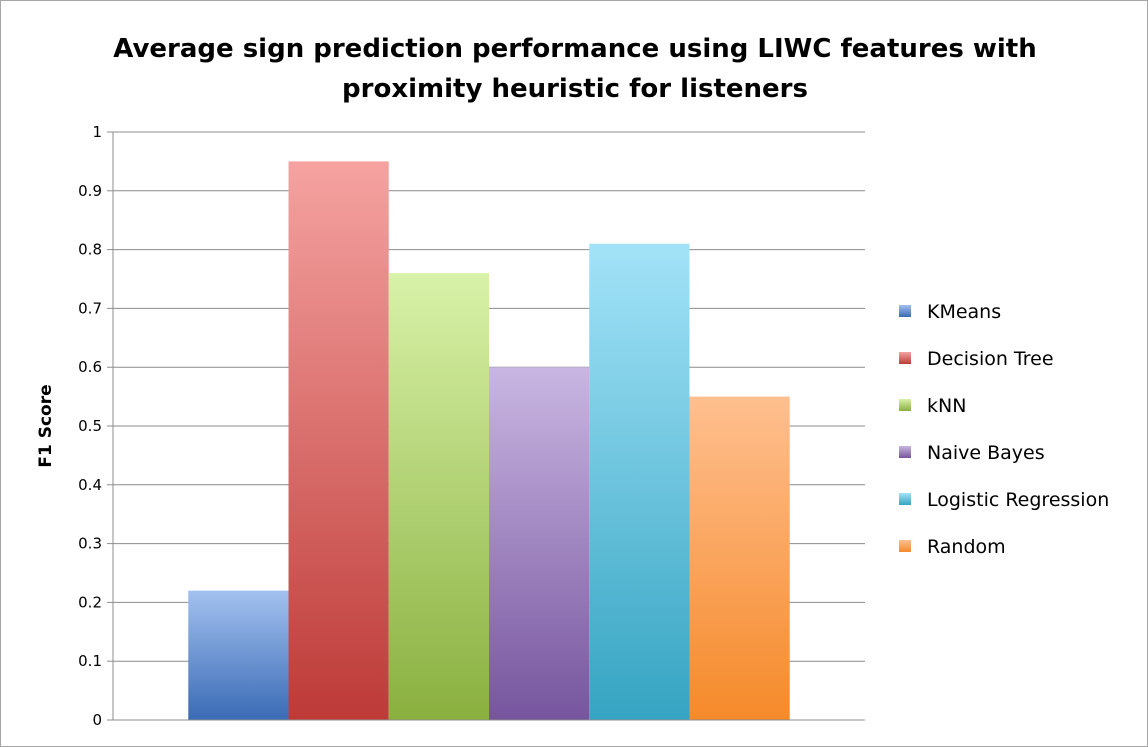 The height and width of the screenshot is (747, 1148). I want to click on y-tick-label: 0.3, so click(90, 544).